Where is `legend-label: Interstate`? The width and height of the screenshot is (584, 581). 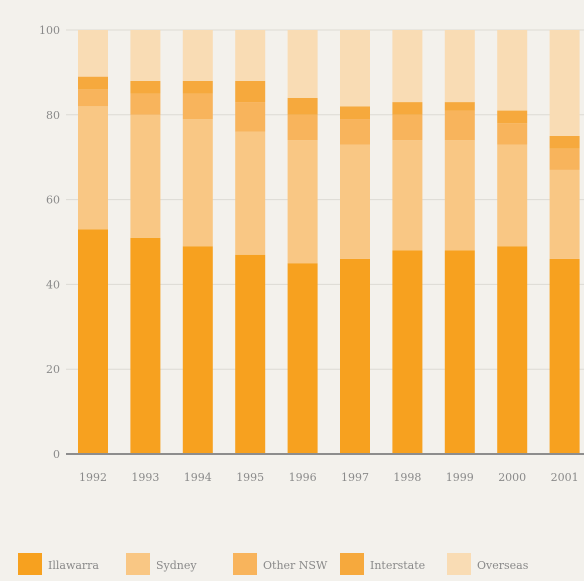
legend-label: Interstate is located at coordinates (397, 565).